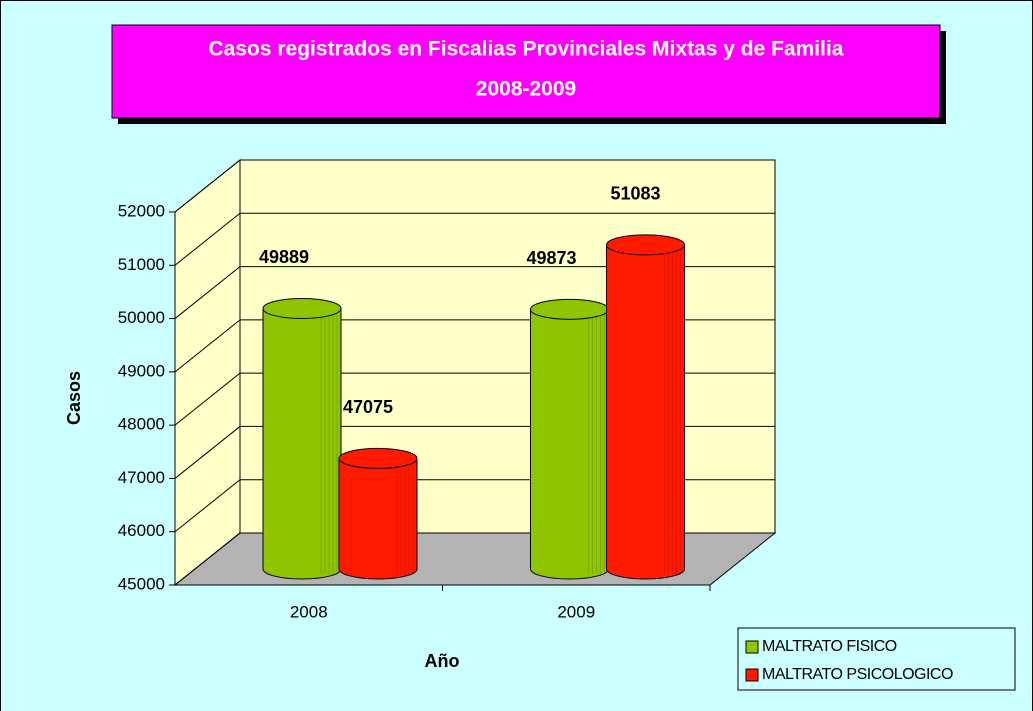 The image size is (1033, 711). What do you see at coordinates (141, 370) in the screenshot?
I see `y-tick-label: 49000` at bounding box center [141, 370].